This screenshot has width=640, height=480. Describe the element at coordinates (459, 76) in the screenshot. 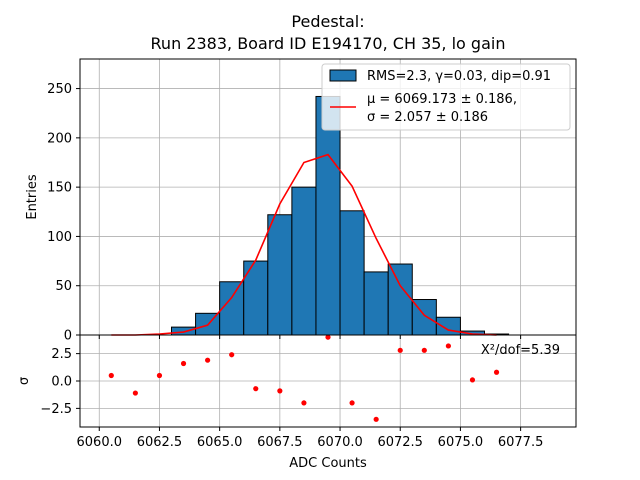

I see `legend-hist-label: RMS=2.3, γ=0.03, dip=0.91` at that location.